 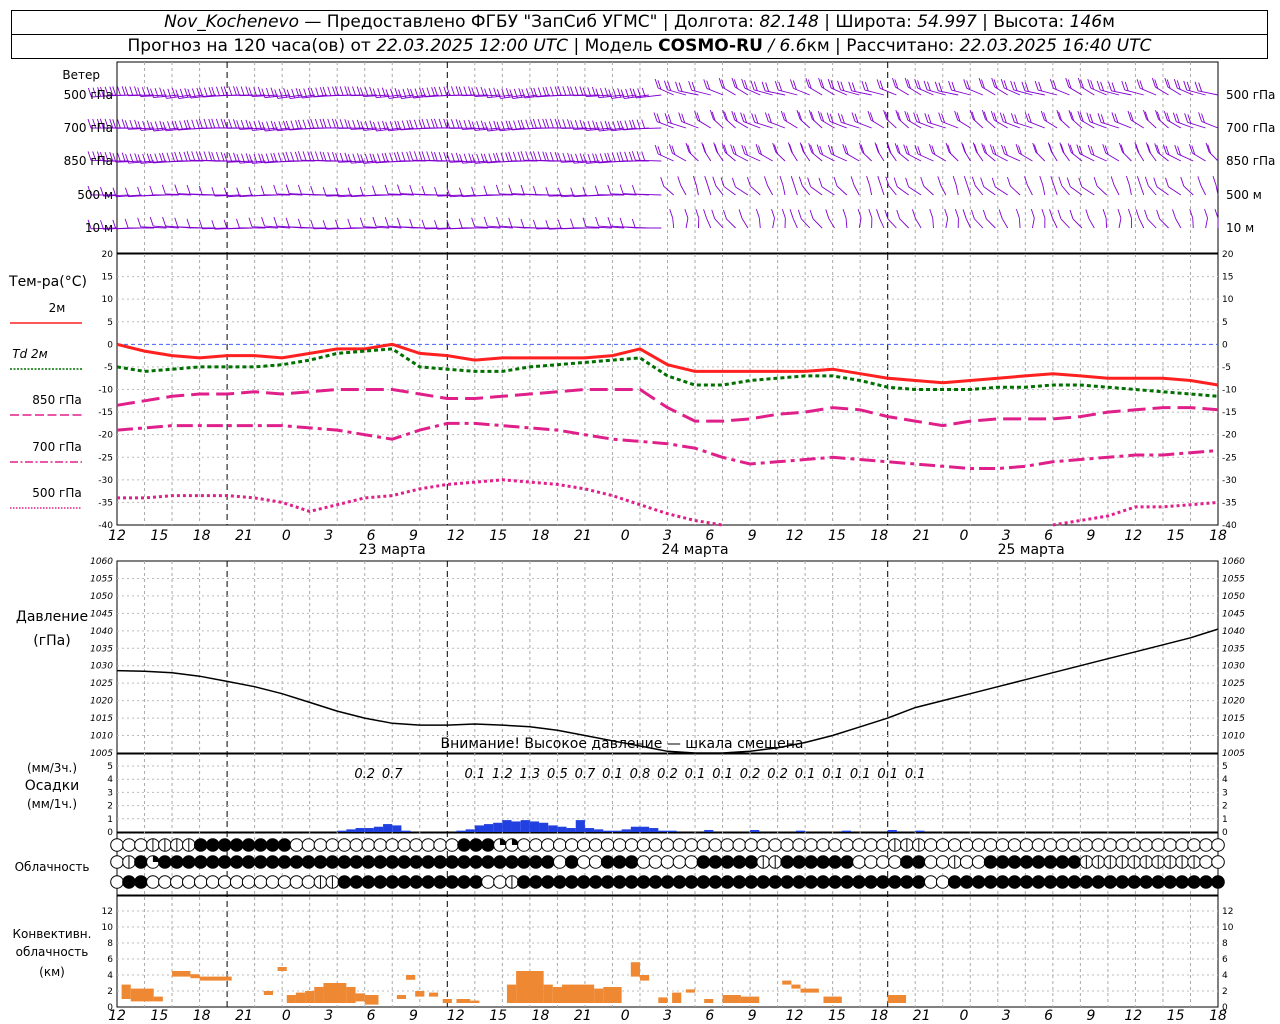 I want to click on press-tick-left: 1005, so click(x=101, y=754).